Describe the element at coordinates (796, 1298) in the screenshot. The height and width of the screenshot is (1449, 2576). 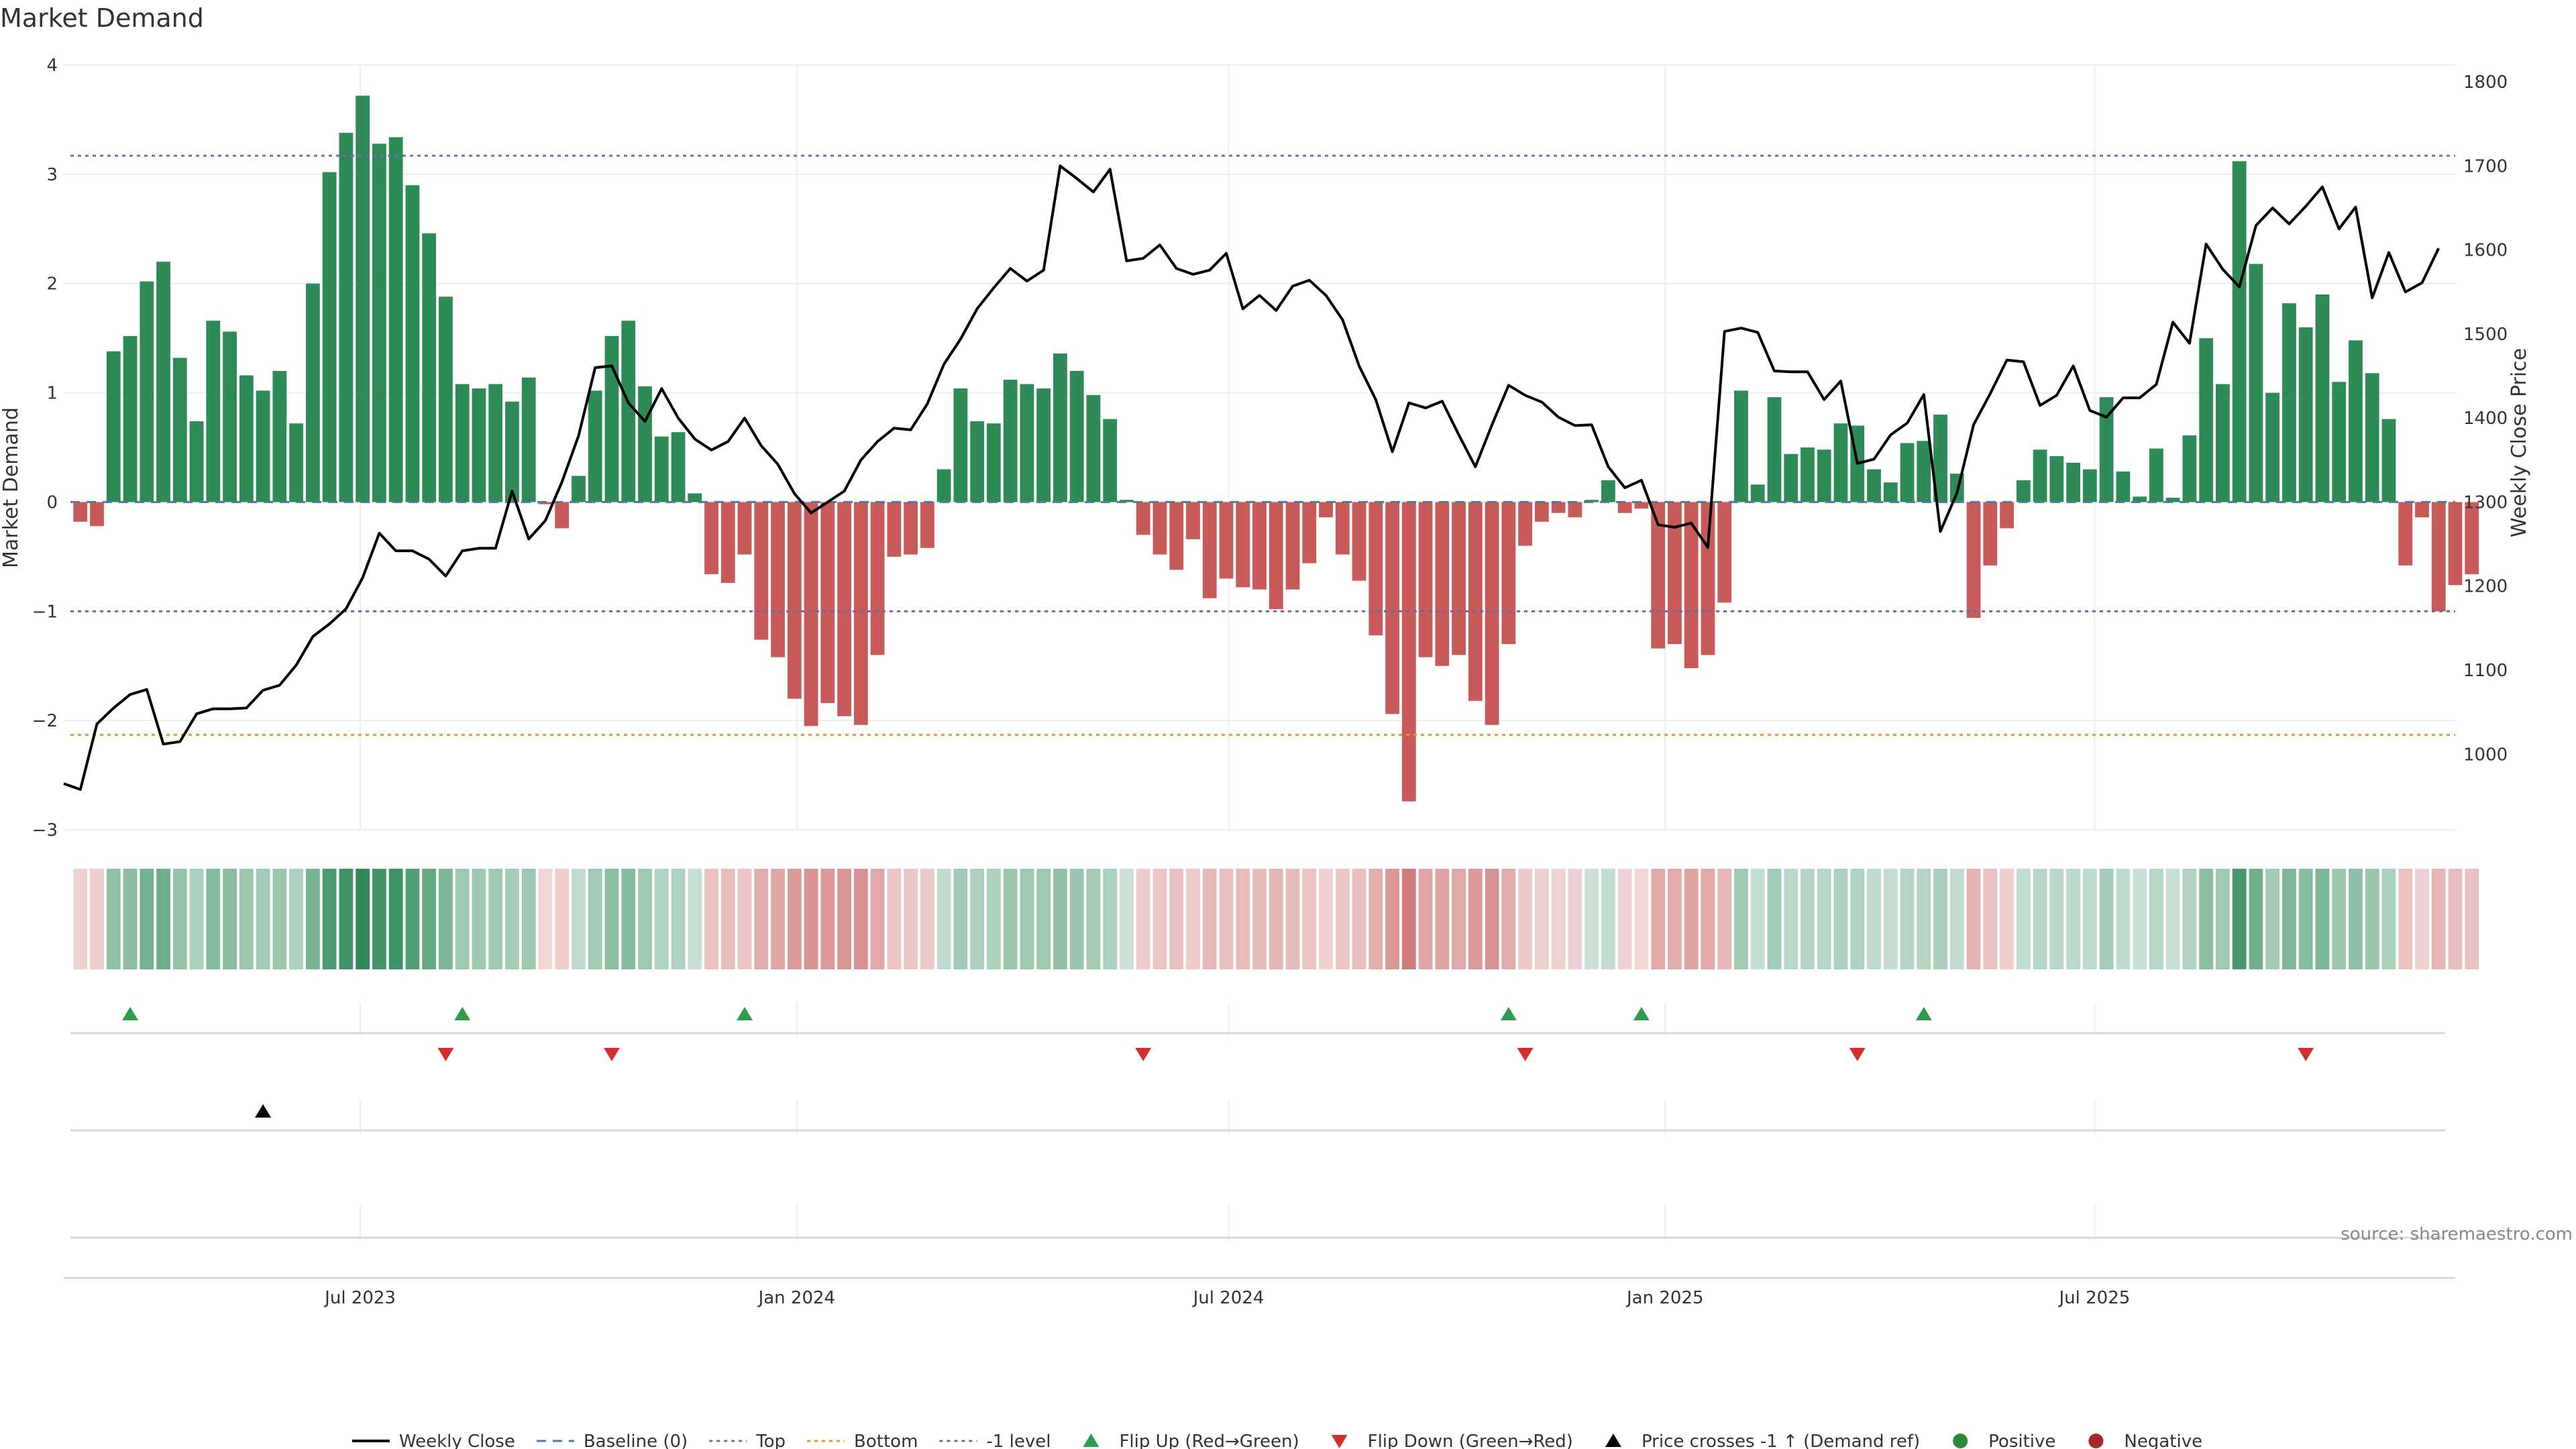
I see `x-tick-label: Jan 2024` at that location.